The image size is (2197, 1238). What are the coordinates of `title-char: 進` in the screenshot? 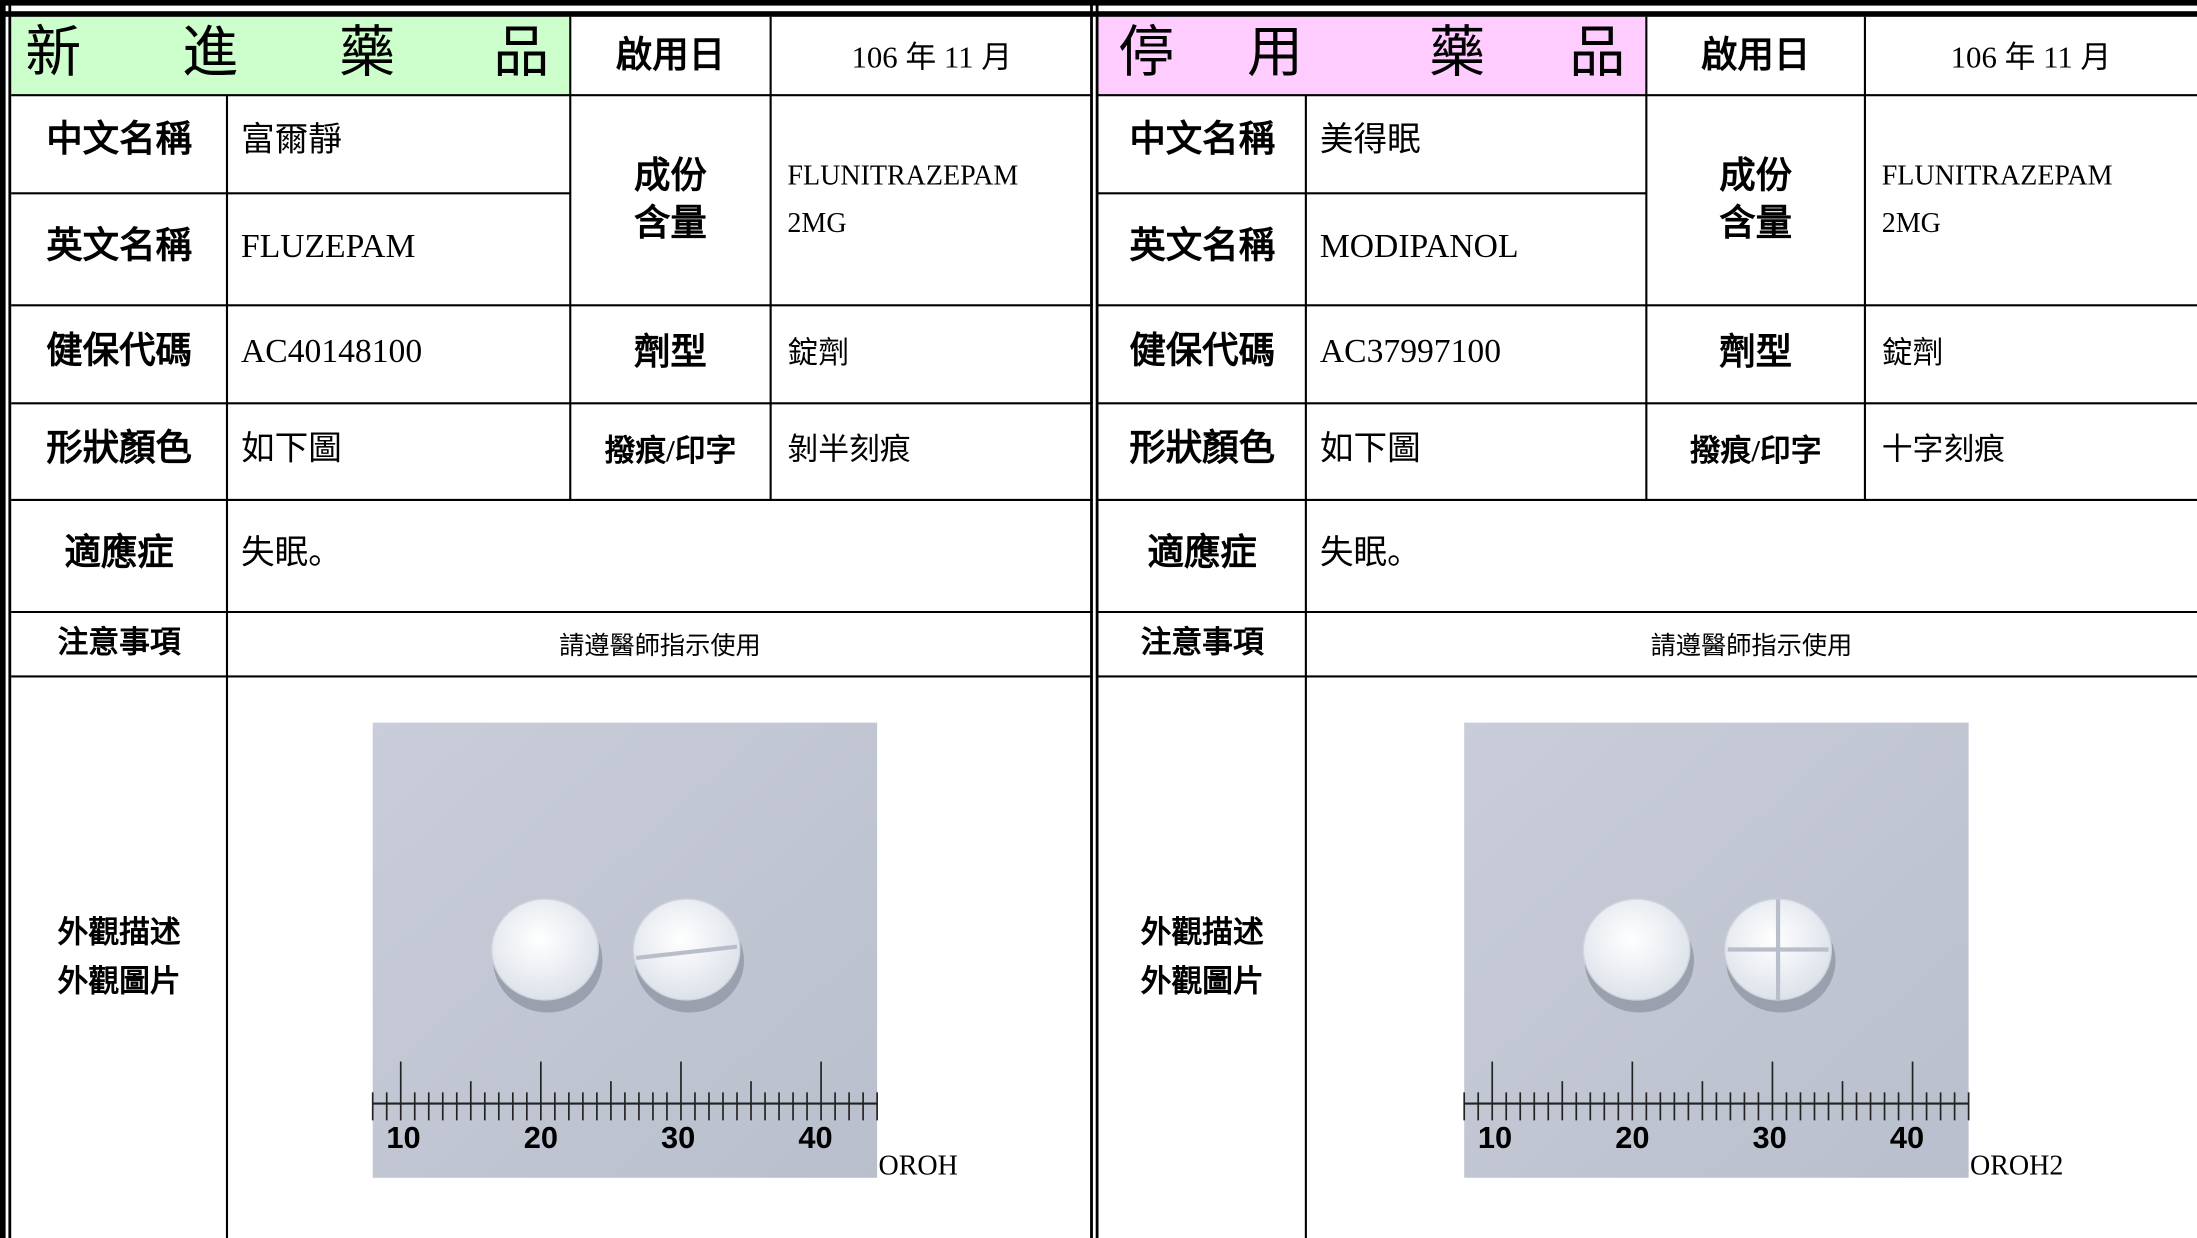 It's located at (210, 54).